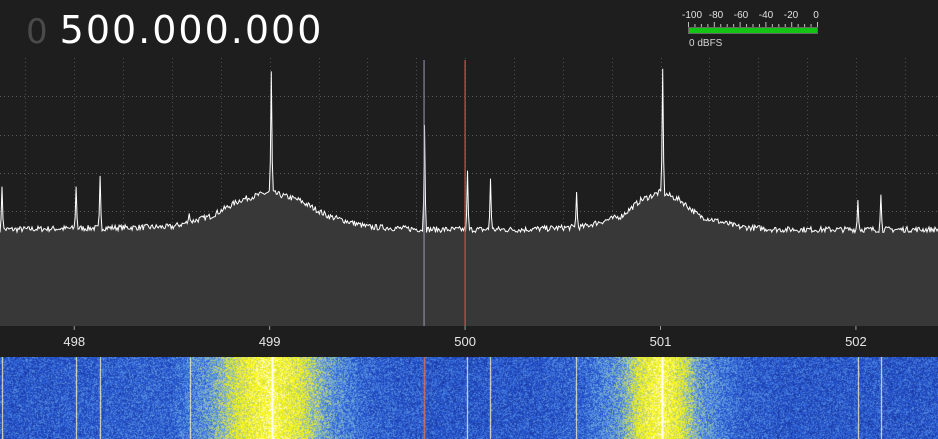 The width and height of the screenshot is (938, 439). I want to click on frequency-axis-band, so click(469, 342).